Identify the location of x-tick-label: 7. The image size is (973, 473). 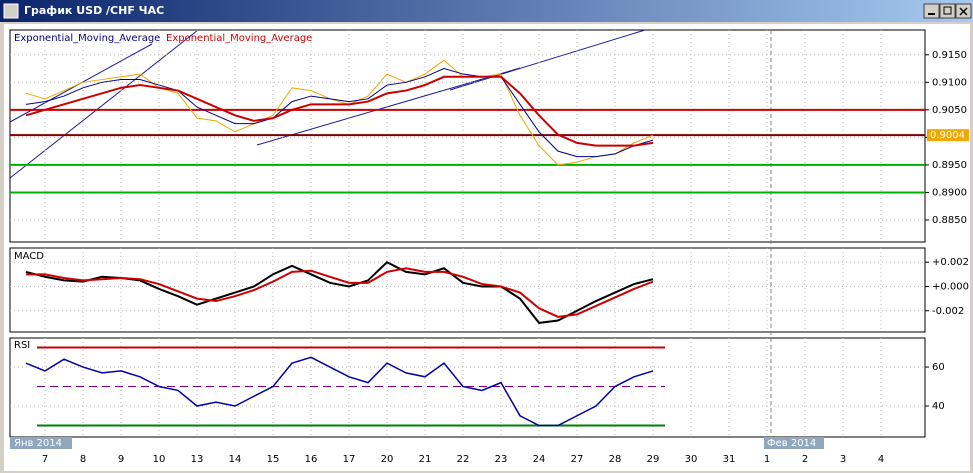
(45, 459).